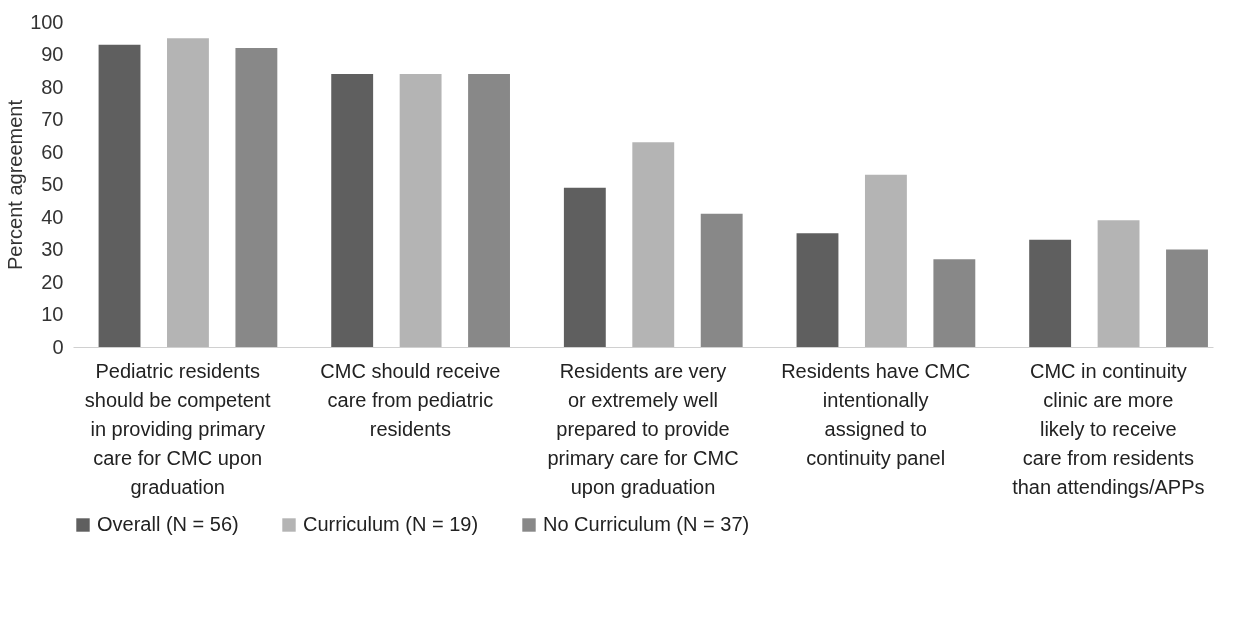  I want to click on legend-label: No Curriculum (N = 37), so click(646, 524).